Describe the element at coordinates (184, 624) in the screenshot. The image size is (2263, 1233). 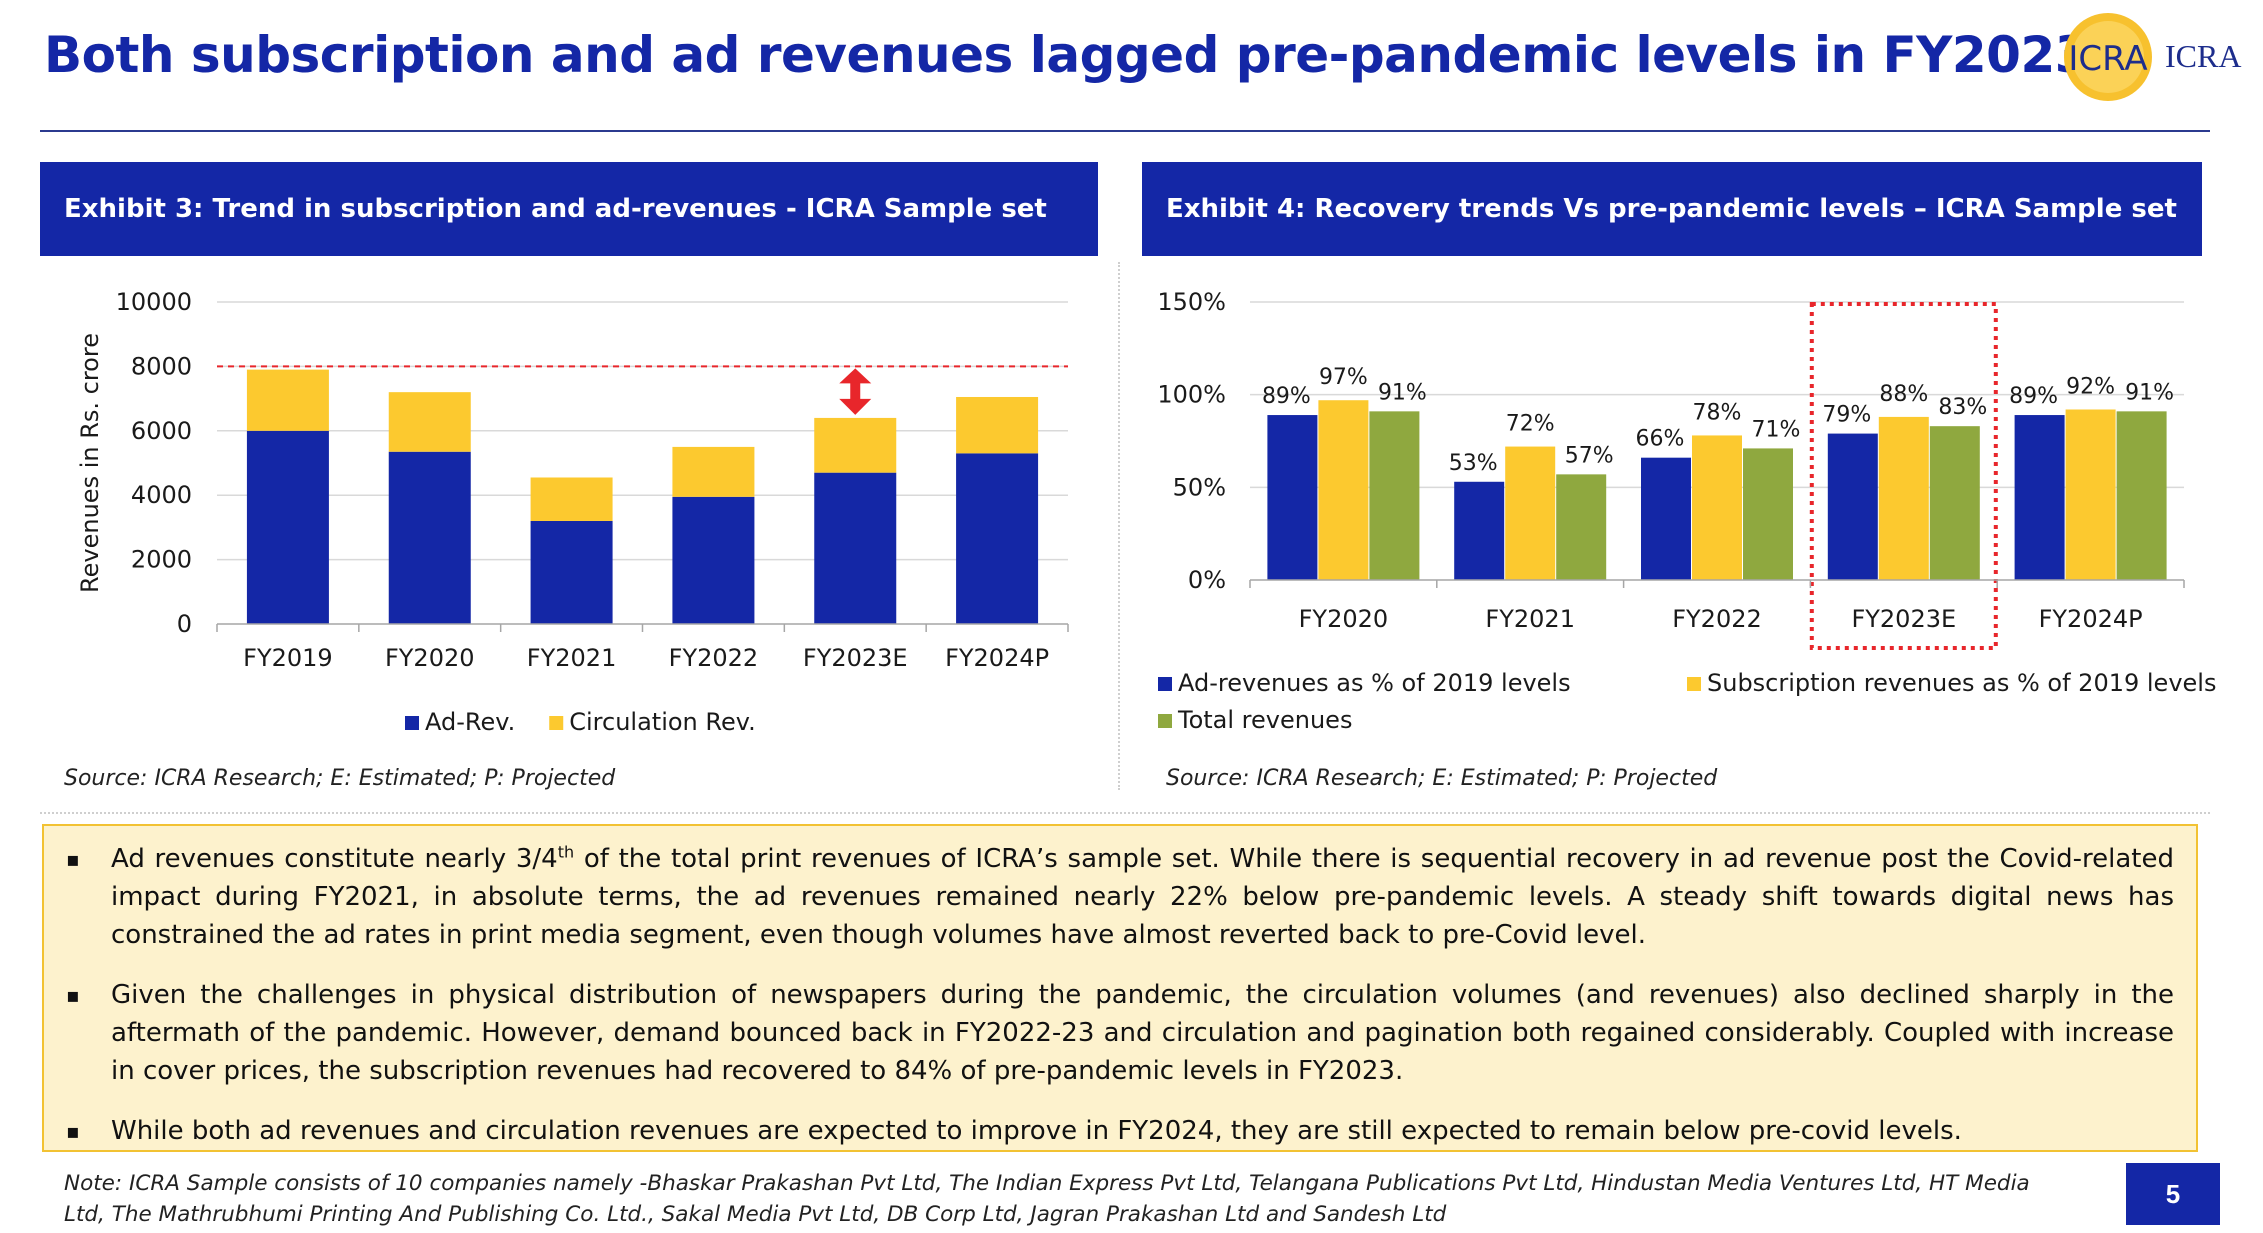
I see `y-tick-label: 0` at that location.